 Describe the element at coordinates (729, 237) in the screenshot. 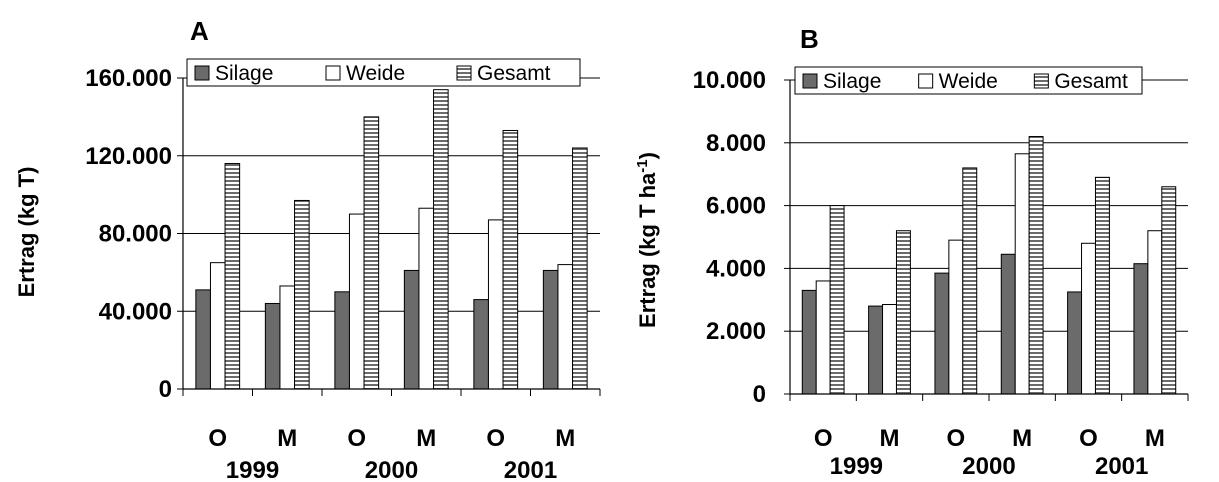

I see `panel-b-y-tick-labels: 0 2.000 4.000 6.000 8.000 10.000` at that location.